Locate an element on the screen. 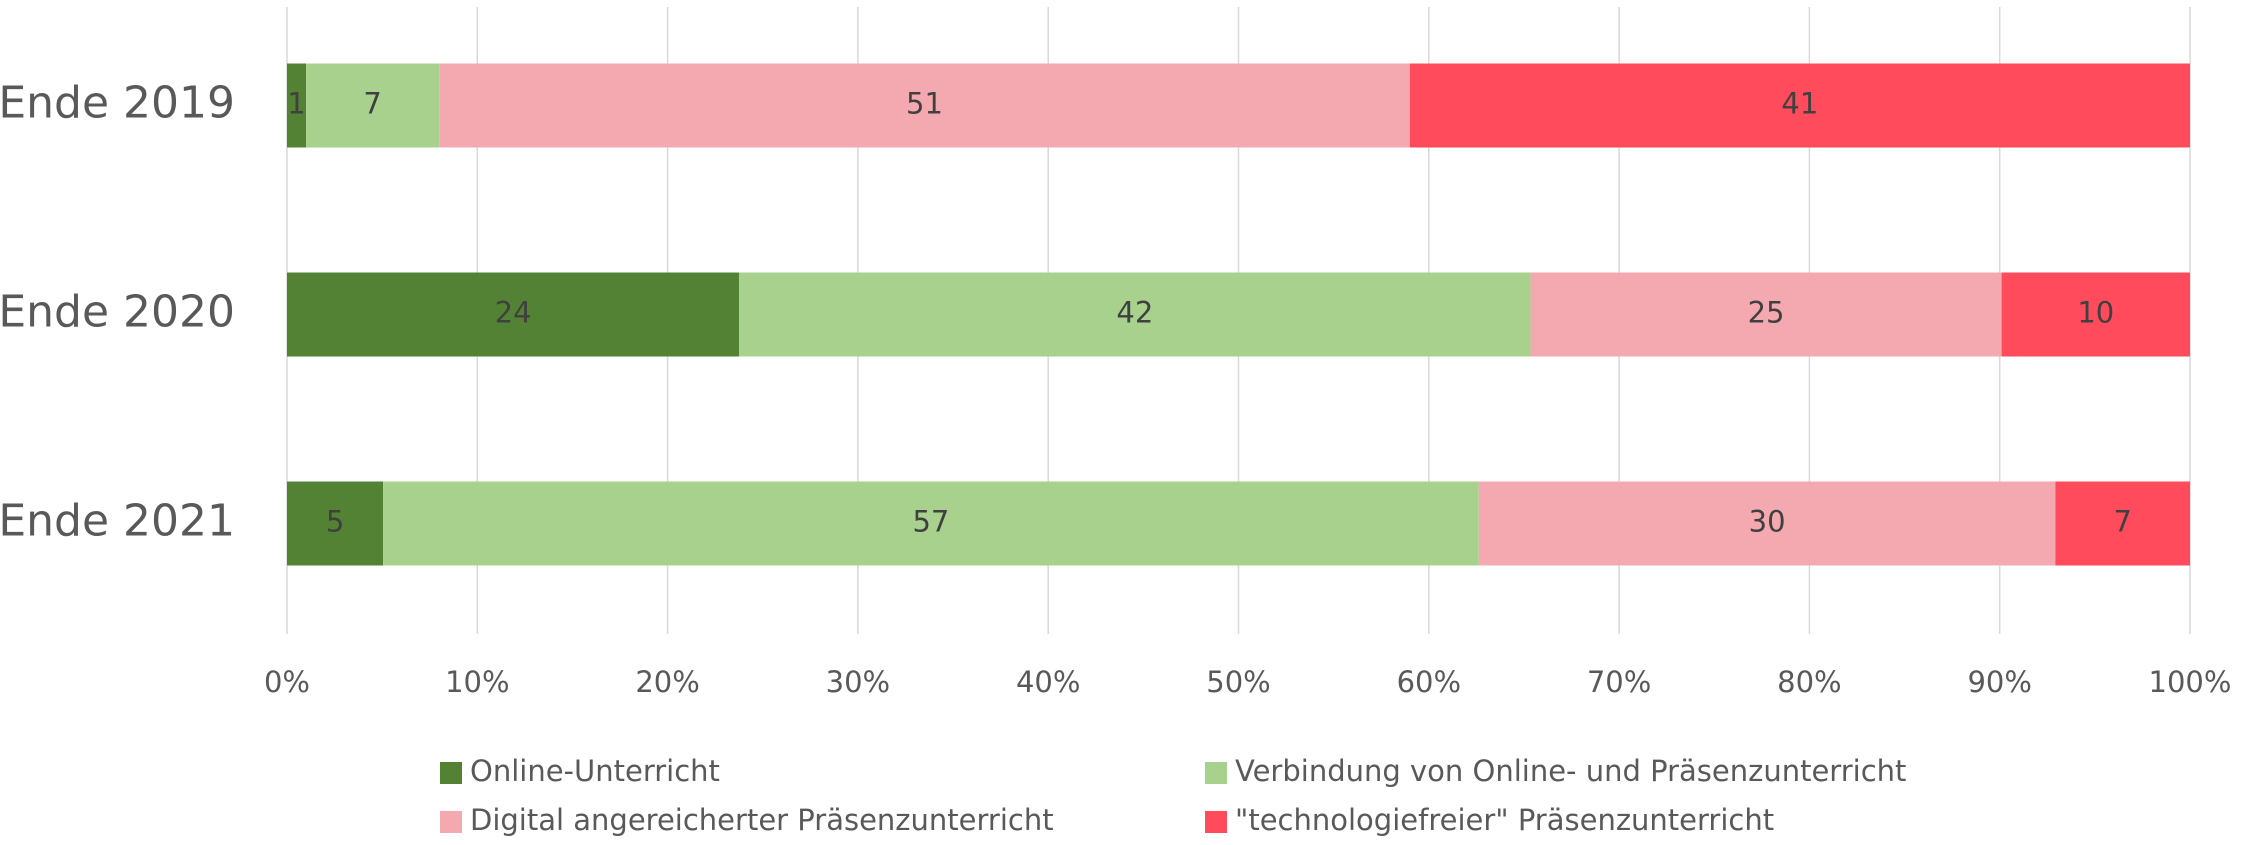 Image resolution: width=2259 pixels, height=845 pixels. category-label: Ende 2021 is located at coordinates (117, 521).